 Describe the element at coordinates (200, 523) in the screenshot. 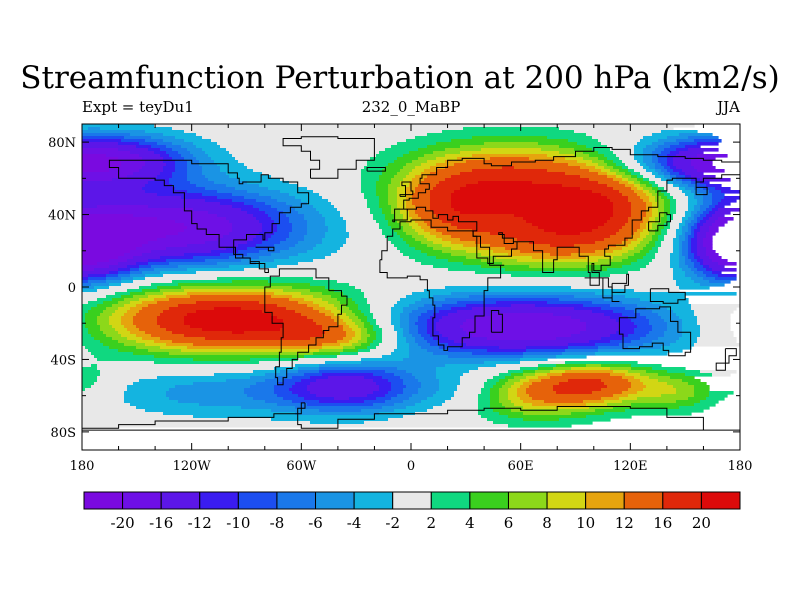

I see `colorbar-label: -12` at that location.